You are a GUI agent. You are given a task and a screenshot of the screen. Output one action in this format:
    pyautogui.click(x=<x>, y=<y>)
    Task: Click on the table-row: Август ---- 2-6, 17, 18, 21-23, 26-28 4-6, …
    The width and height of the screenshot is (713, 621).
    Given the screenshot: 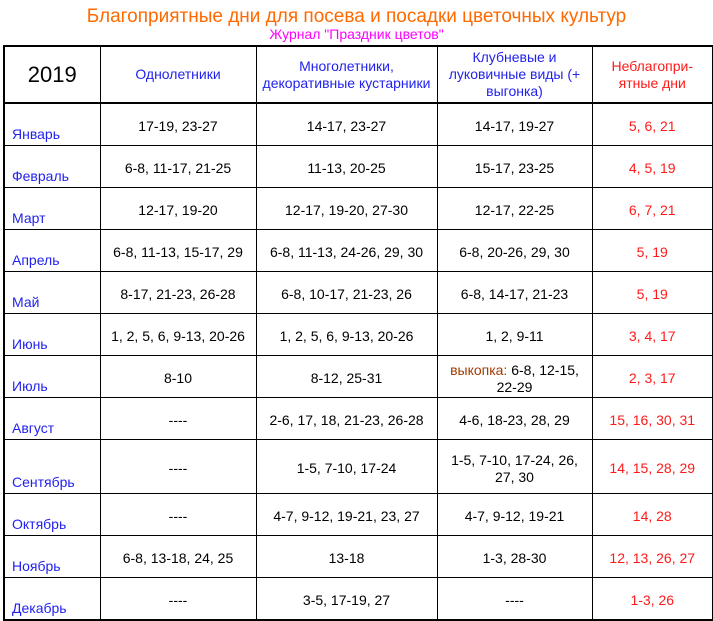 What is the action you would take?
    pyautogui.click(x=358, y=418)
    